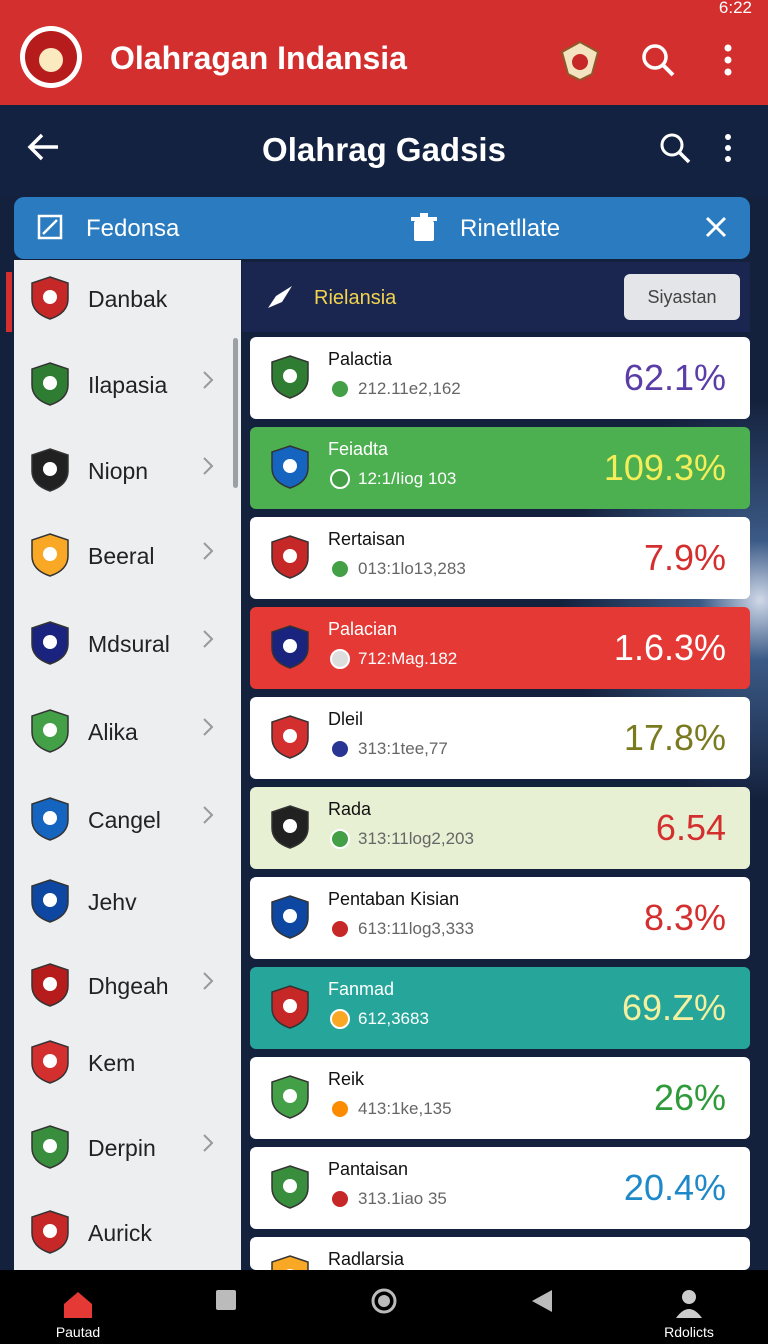 This screenshot has height=1344, width=768. Describe the element at coordinates (123, 819) in the screenshot. I see `sidebar-item: Cangel` at that location.